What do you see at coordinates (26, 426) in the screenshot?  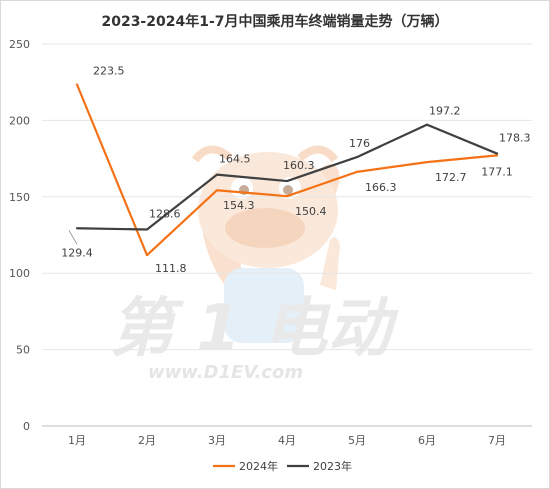 I see `y-tick-label: 0` at bounding box center [26, 426].